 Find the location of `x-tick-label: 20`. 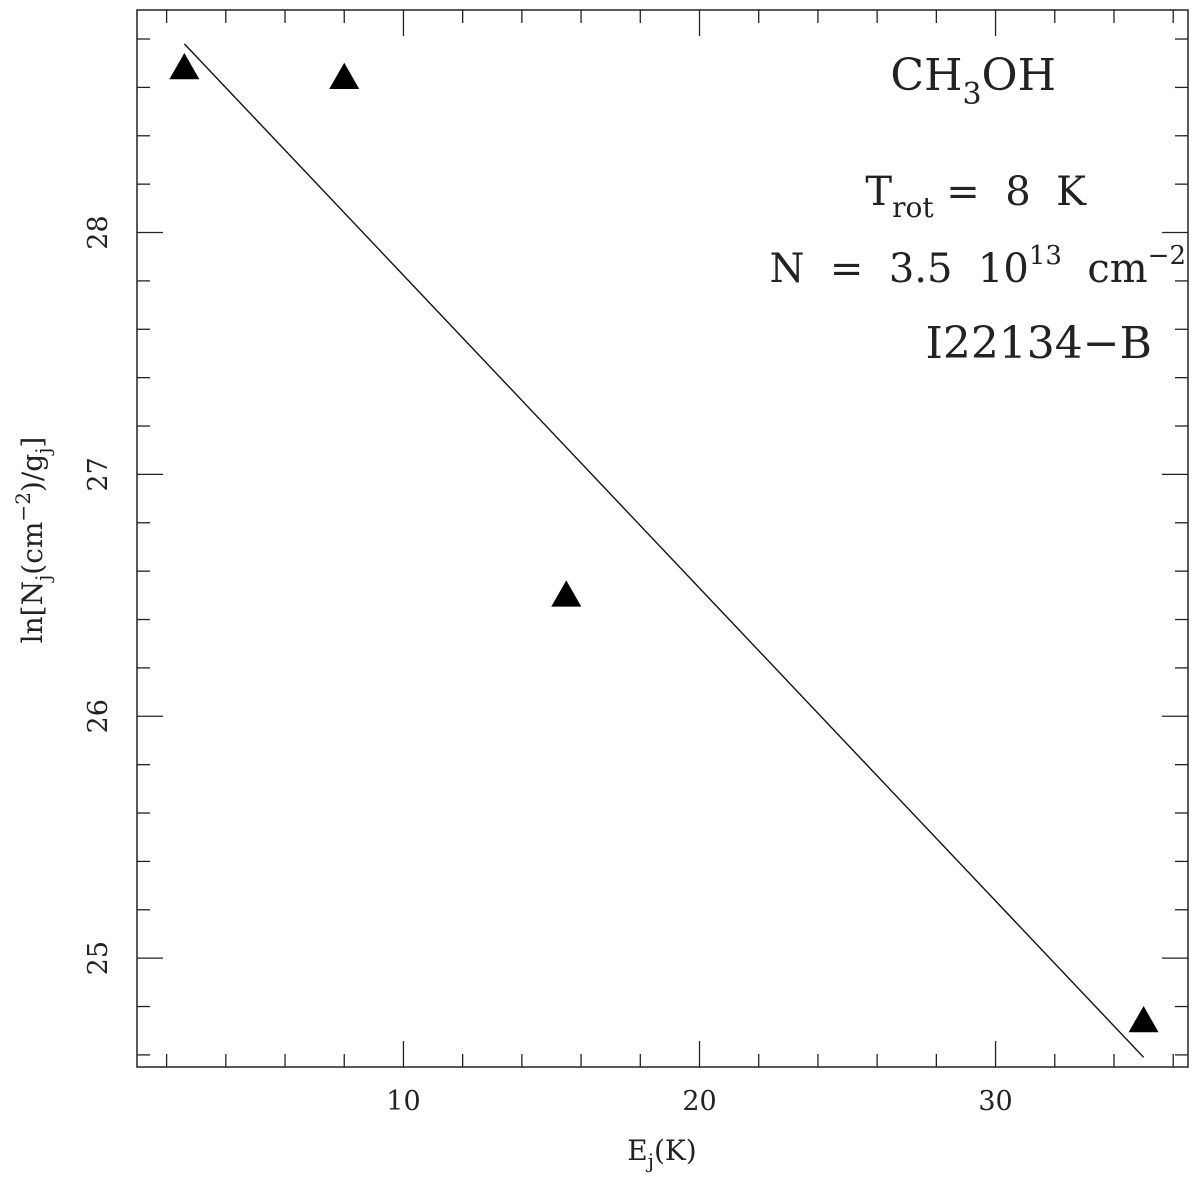

x-tick-label: 20 is located at coordinates (699, 1101).